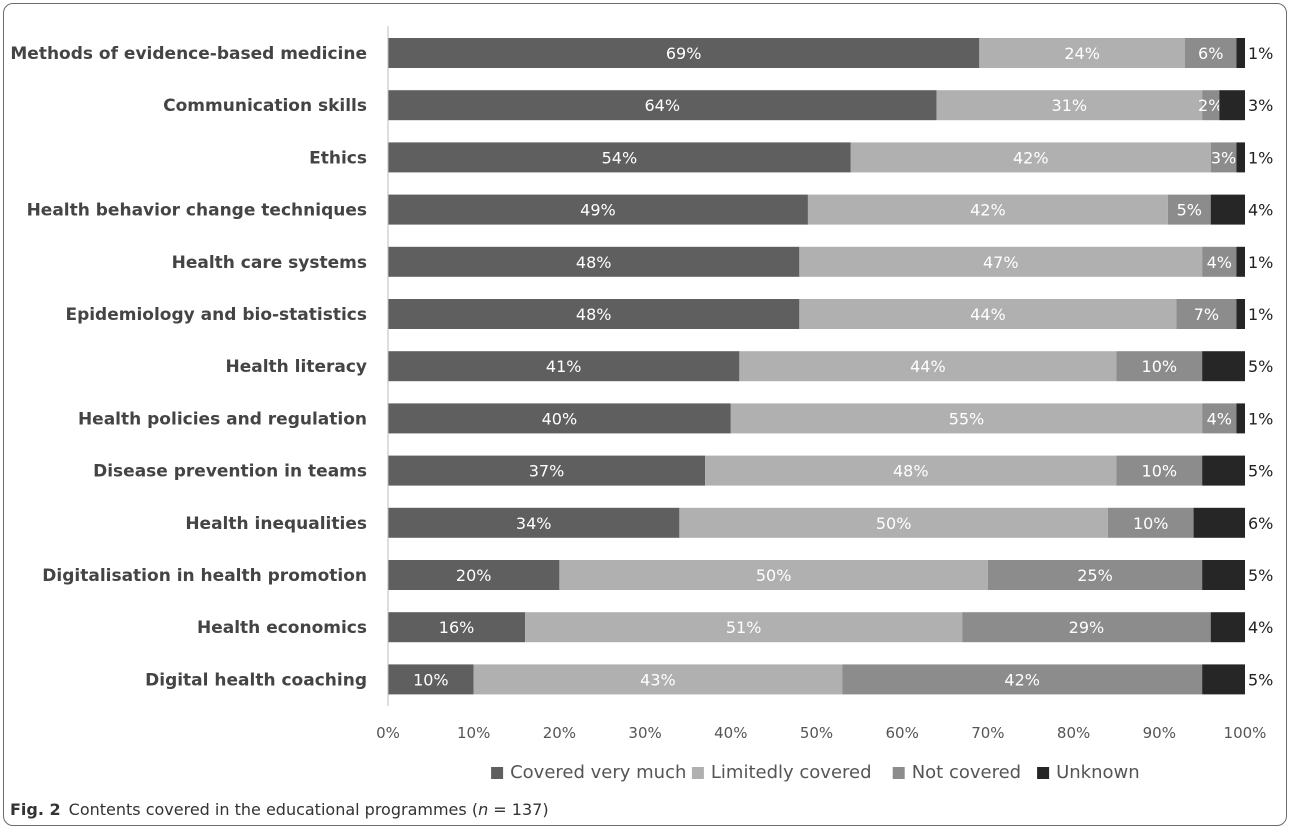  I want to click on category-label: Health behavior change techniques, so click(197, 211).